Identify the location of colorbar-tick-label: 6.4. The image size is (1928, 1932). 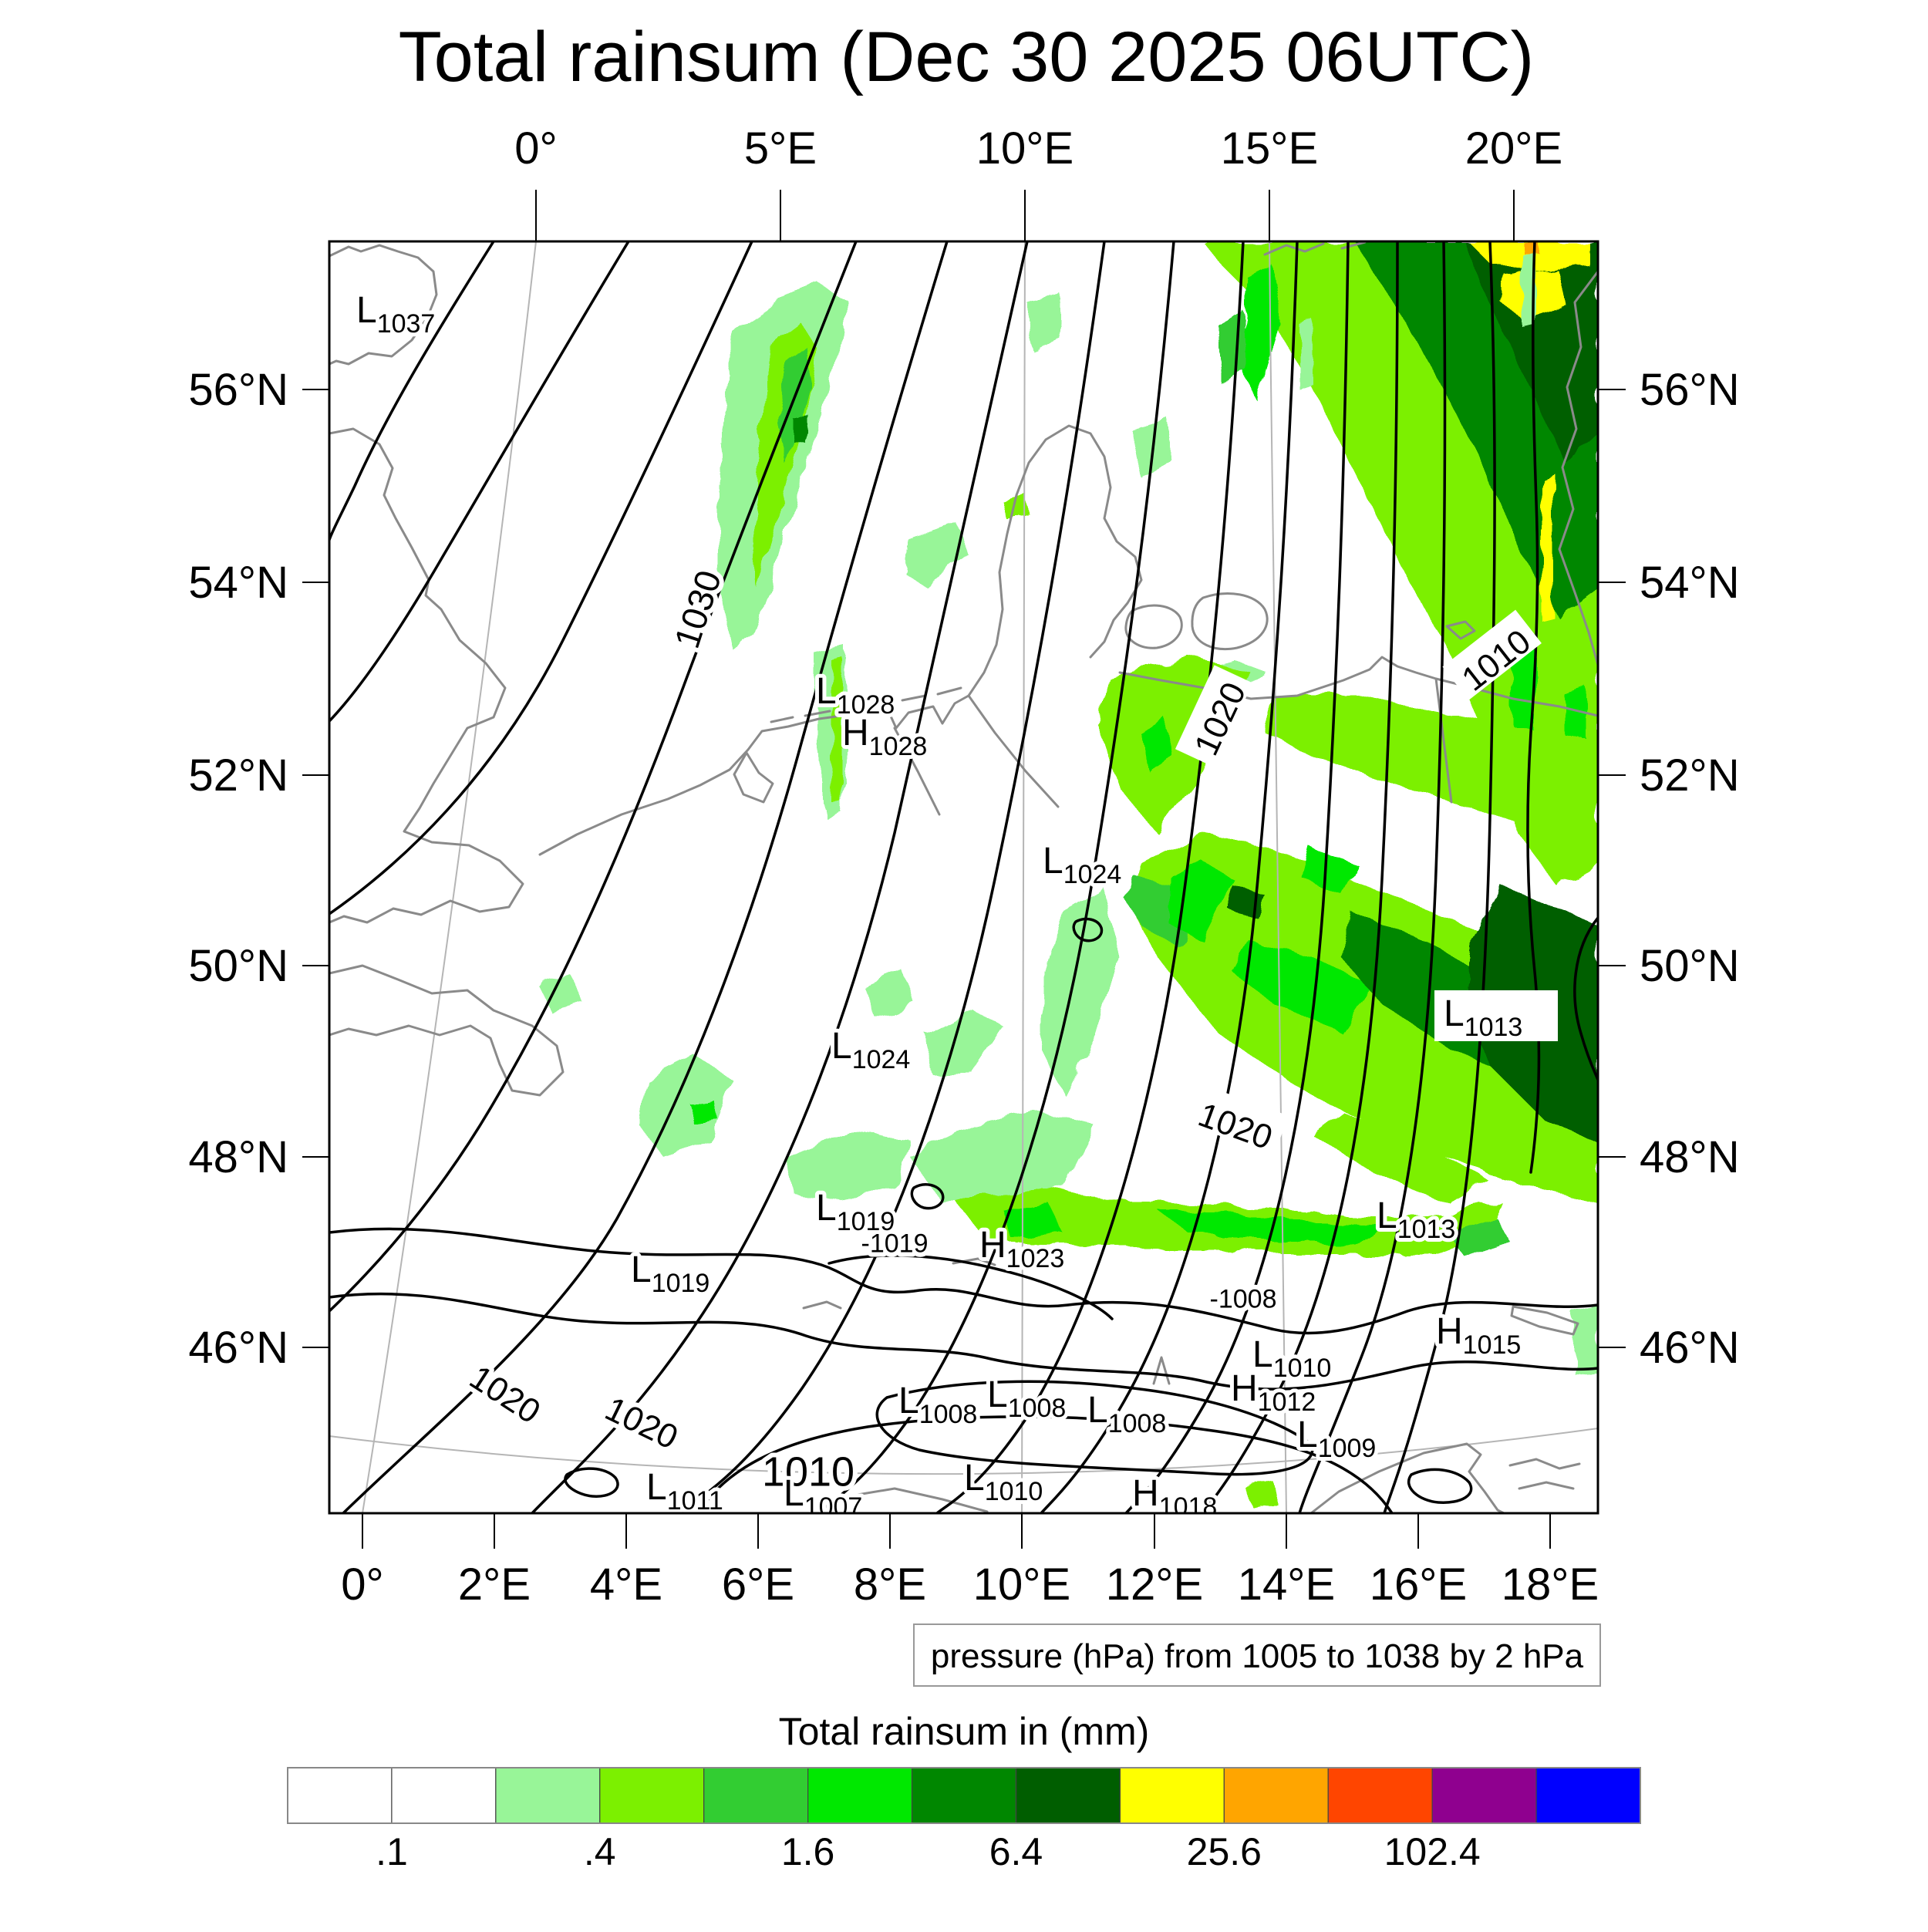
(1016, 1851).